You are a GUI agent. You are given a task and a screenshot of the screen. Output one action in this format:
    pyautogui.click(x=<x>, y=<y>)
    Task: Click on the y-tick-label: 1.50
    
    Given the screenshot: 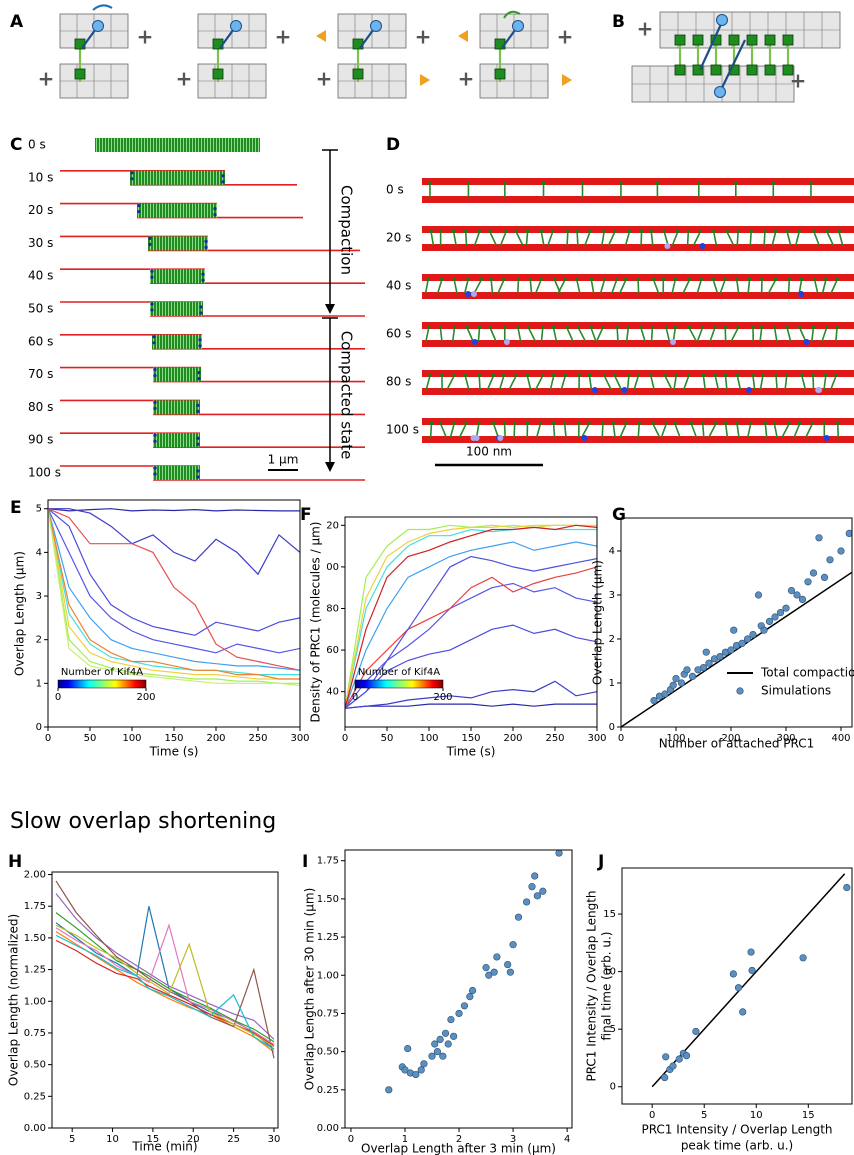 What is the action you would take?
    pyautogui.click(x=35, y=938)
    